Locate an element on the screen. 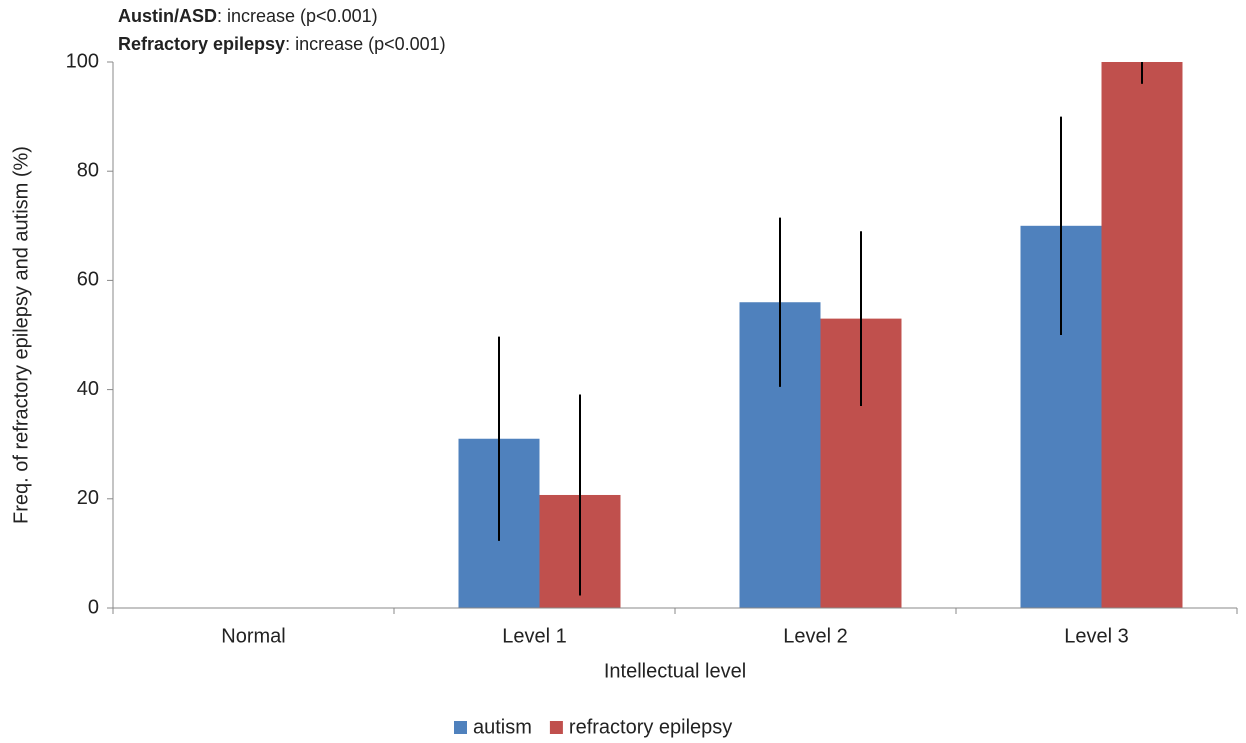 This screenshot has height=743, width=1246. x-tick-label: Normal is located at coordinates (253, 636).